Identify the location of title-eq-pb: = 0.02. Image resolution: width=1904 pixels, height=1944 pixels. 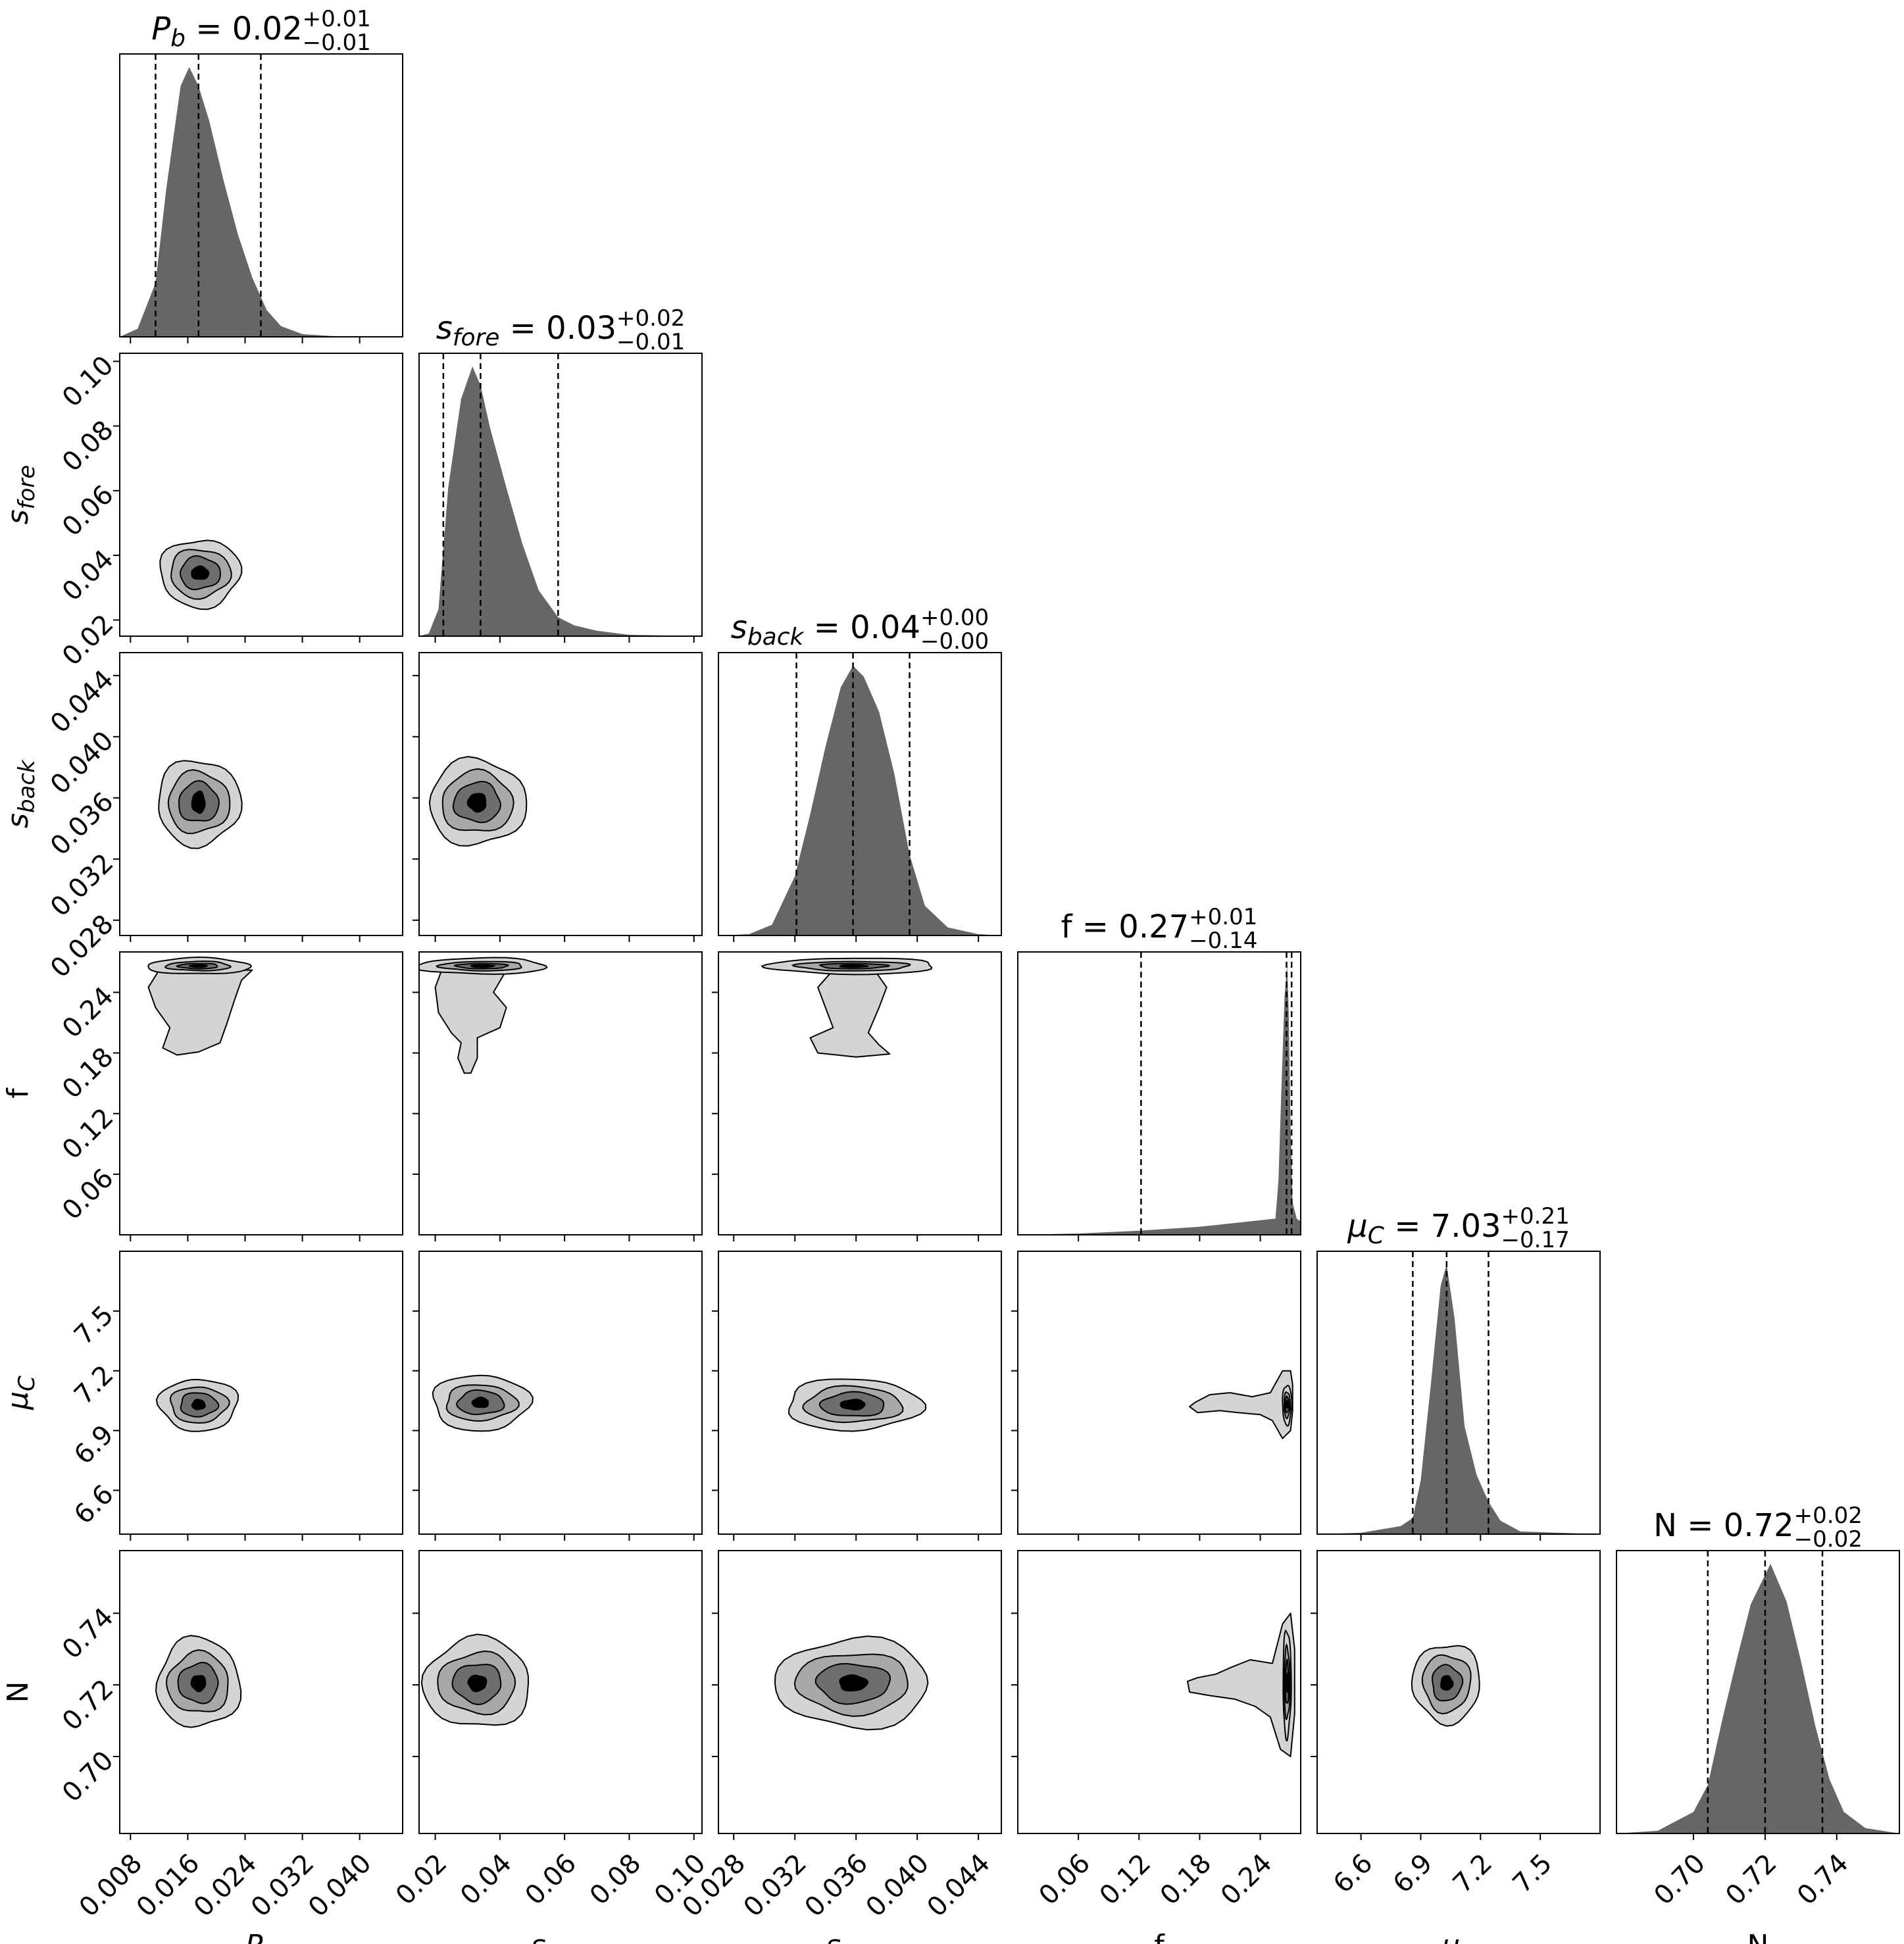
(244, 29).